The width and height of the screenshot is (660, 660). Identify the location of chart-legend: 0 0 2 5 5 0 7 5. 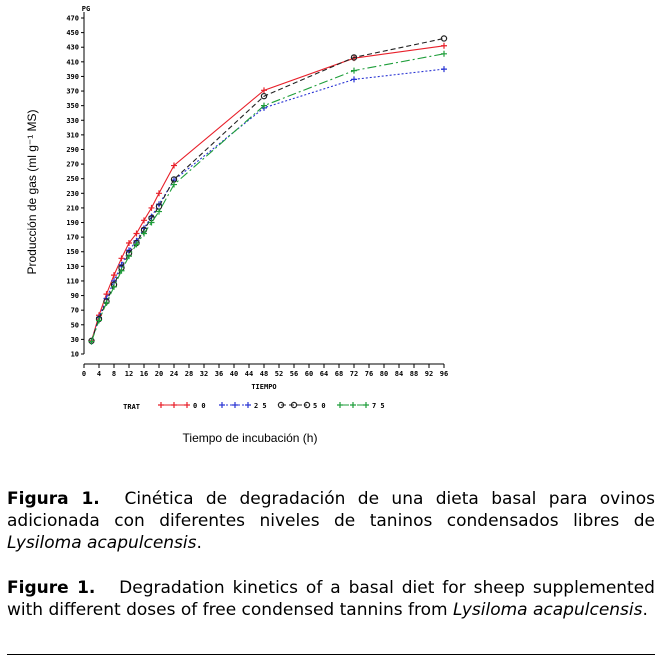
(271, 405).